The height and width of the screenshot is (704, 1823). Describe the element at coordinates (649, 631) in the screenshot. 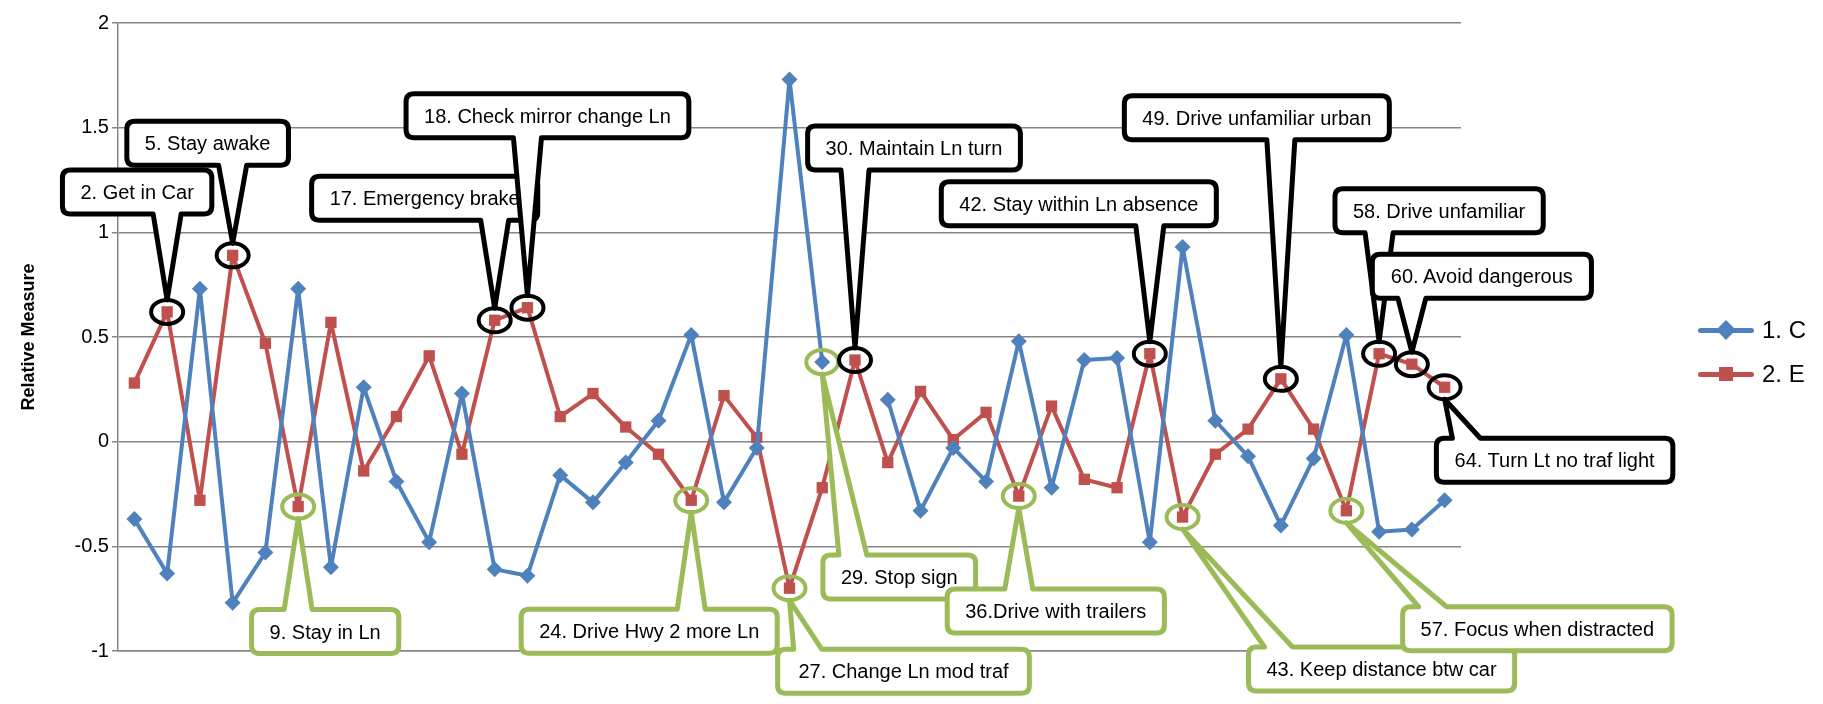

I see `annotation: 24. Drive Hwy 2 more Ln` at that location.